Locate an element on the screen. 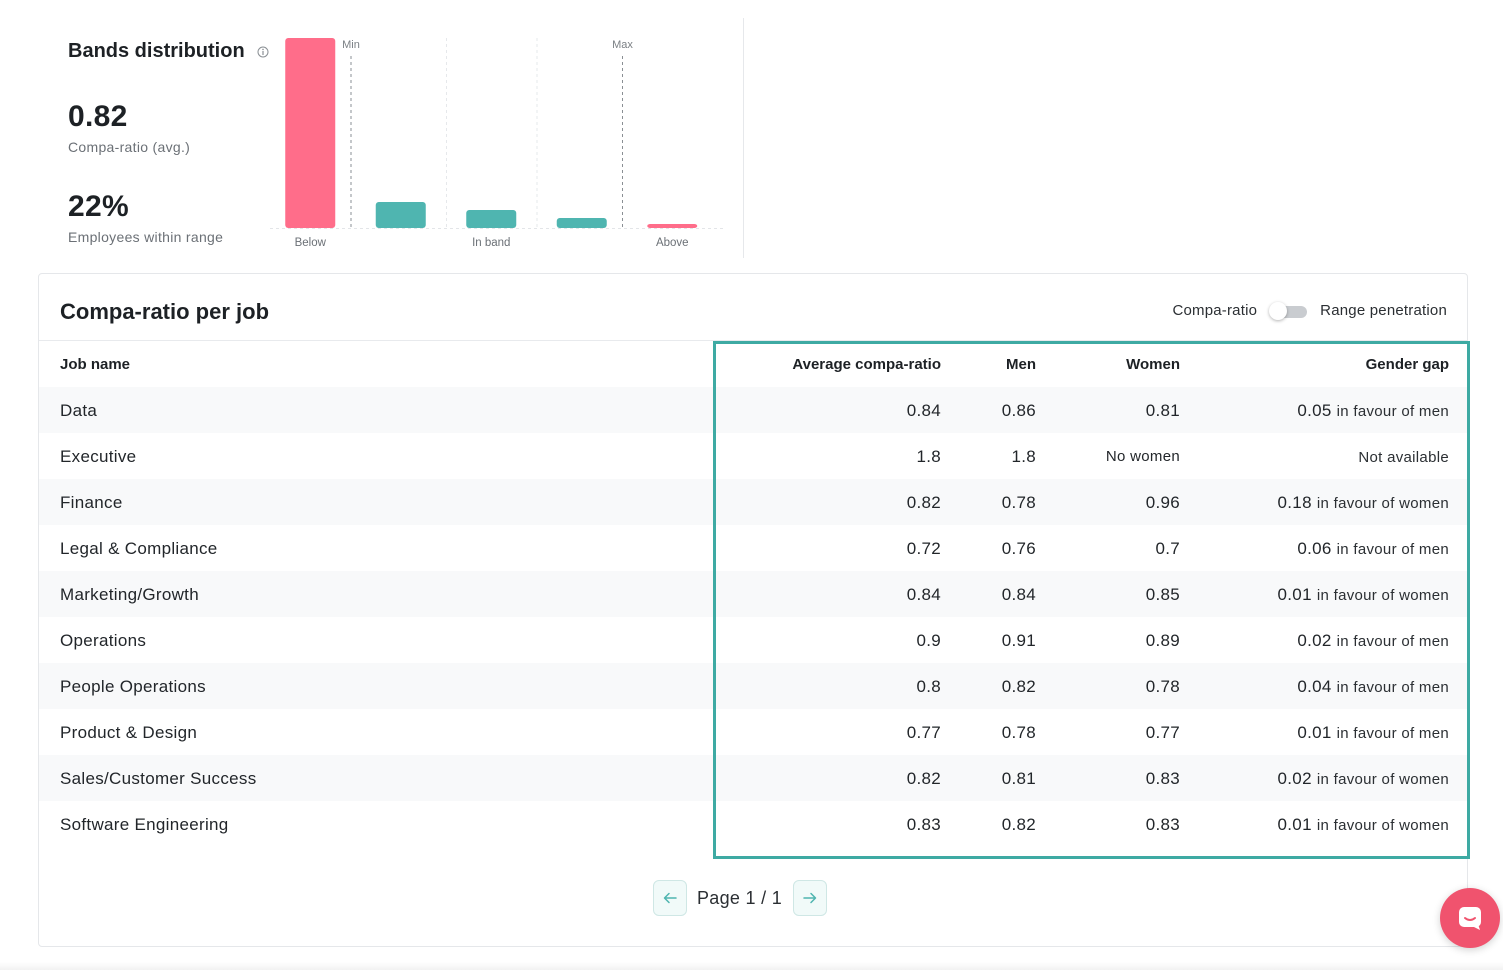  gender-gap-cell: 0.06 in favour of men is located at coordinates (1373, 548).